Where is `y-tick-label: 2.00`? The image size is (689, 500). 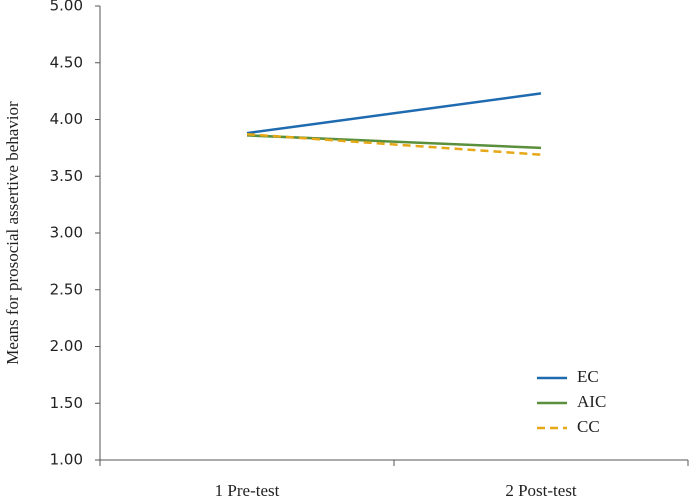
y-tick-label: 2.00 is located at coordinates (66, 346).